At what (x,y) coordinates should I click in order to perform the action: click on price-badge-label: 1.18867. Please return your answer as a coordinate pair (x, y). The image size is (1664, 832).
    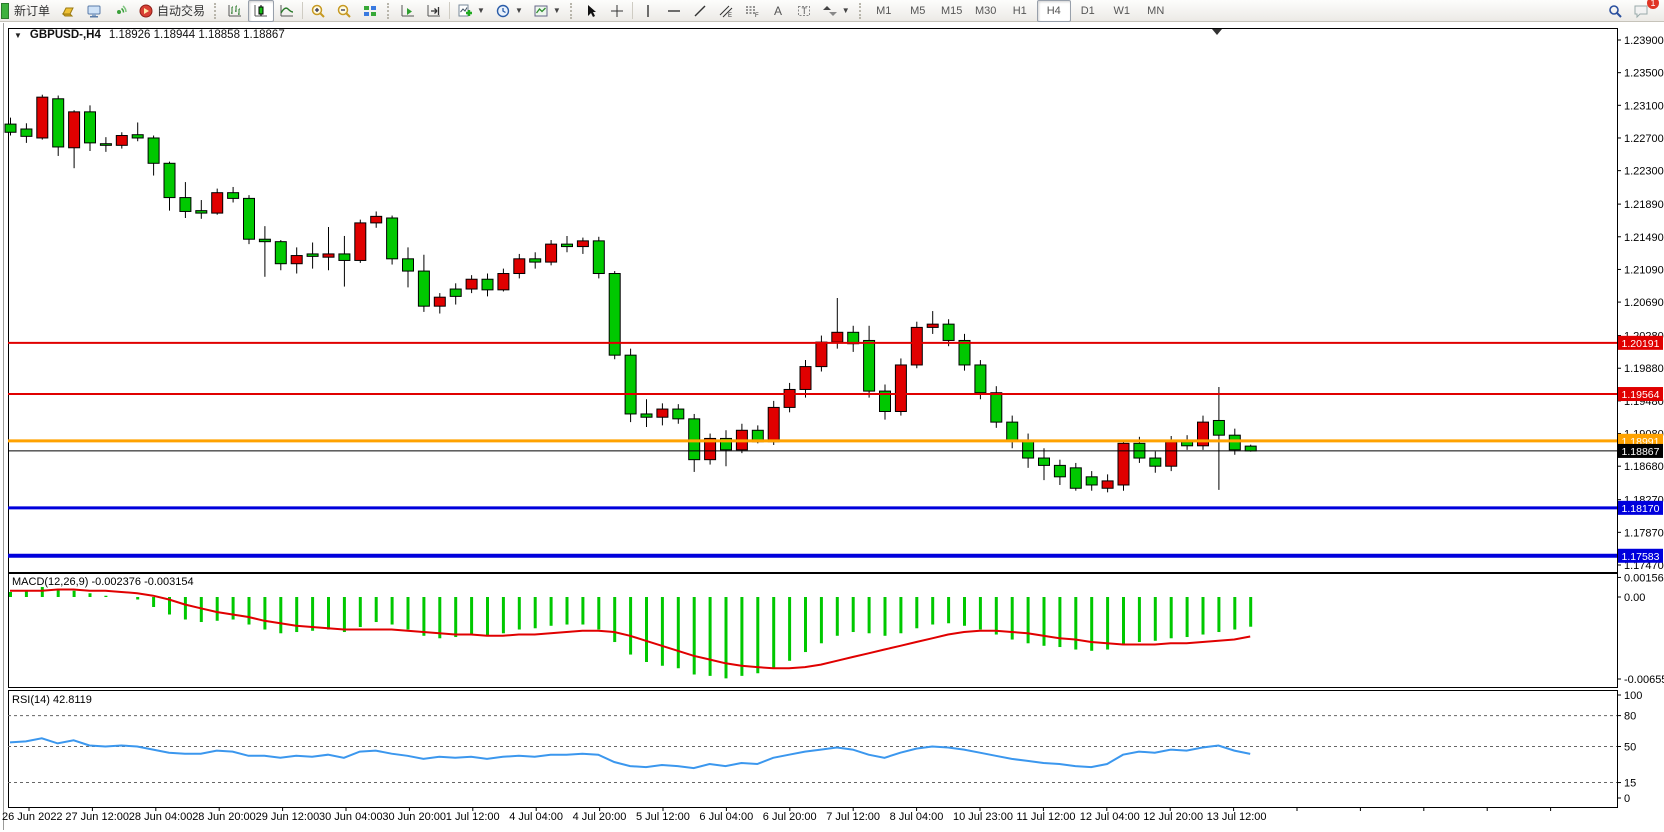
    Looking at the image, I should click on (1641, 452).